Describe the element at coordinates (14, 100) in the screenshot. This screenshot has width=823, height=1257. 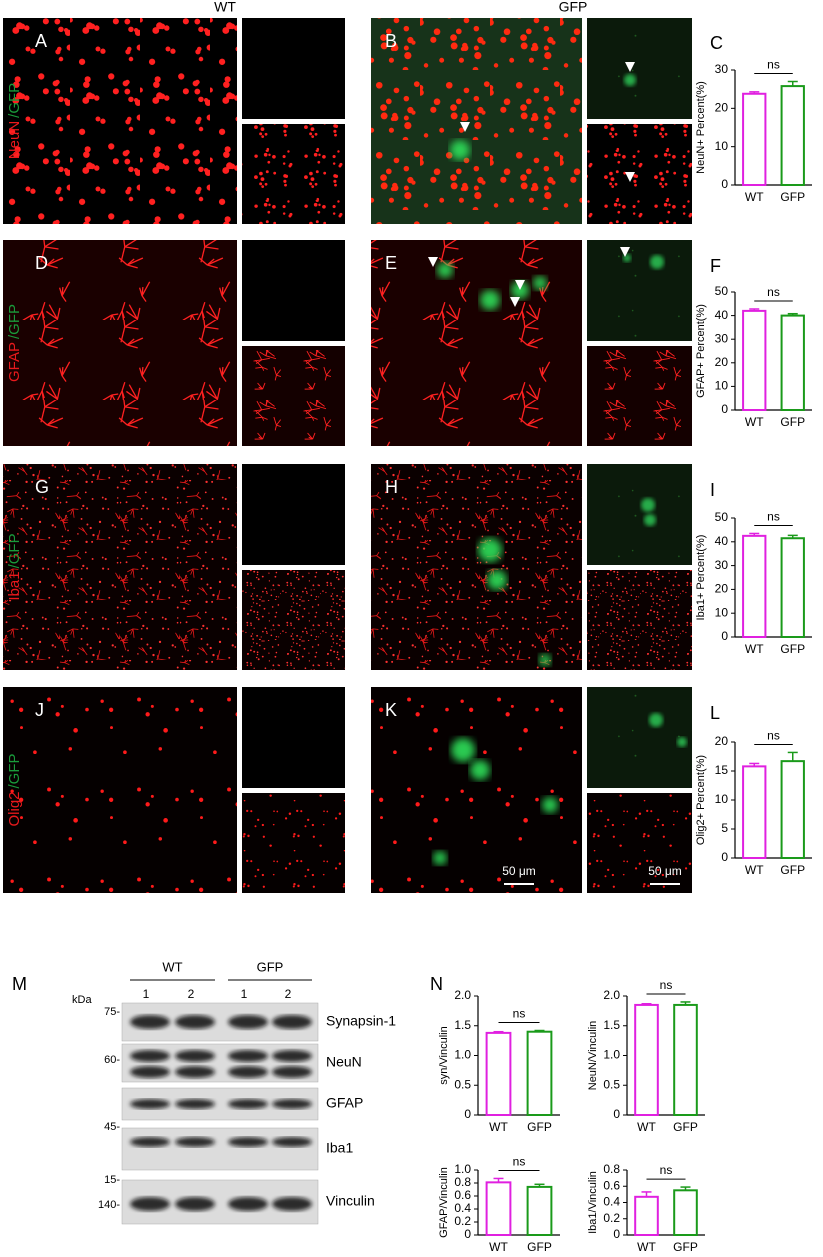
I see `row-label-reporter: /GFP` at that location.